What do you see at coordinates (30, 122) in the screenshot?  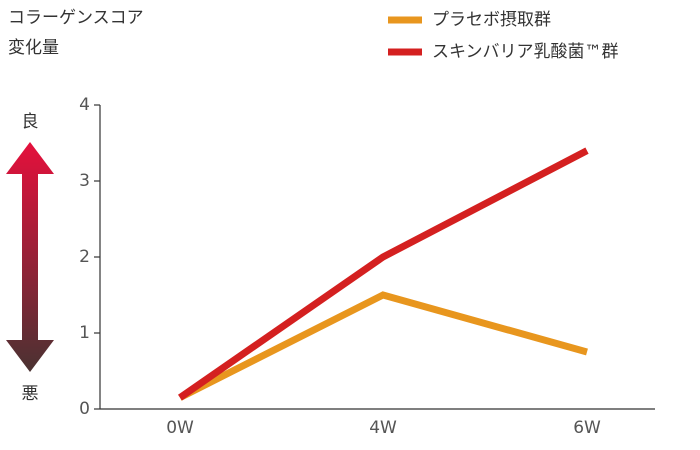 I see `annotation-good: 良` at bounding box center [30, 122].